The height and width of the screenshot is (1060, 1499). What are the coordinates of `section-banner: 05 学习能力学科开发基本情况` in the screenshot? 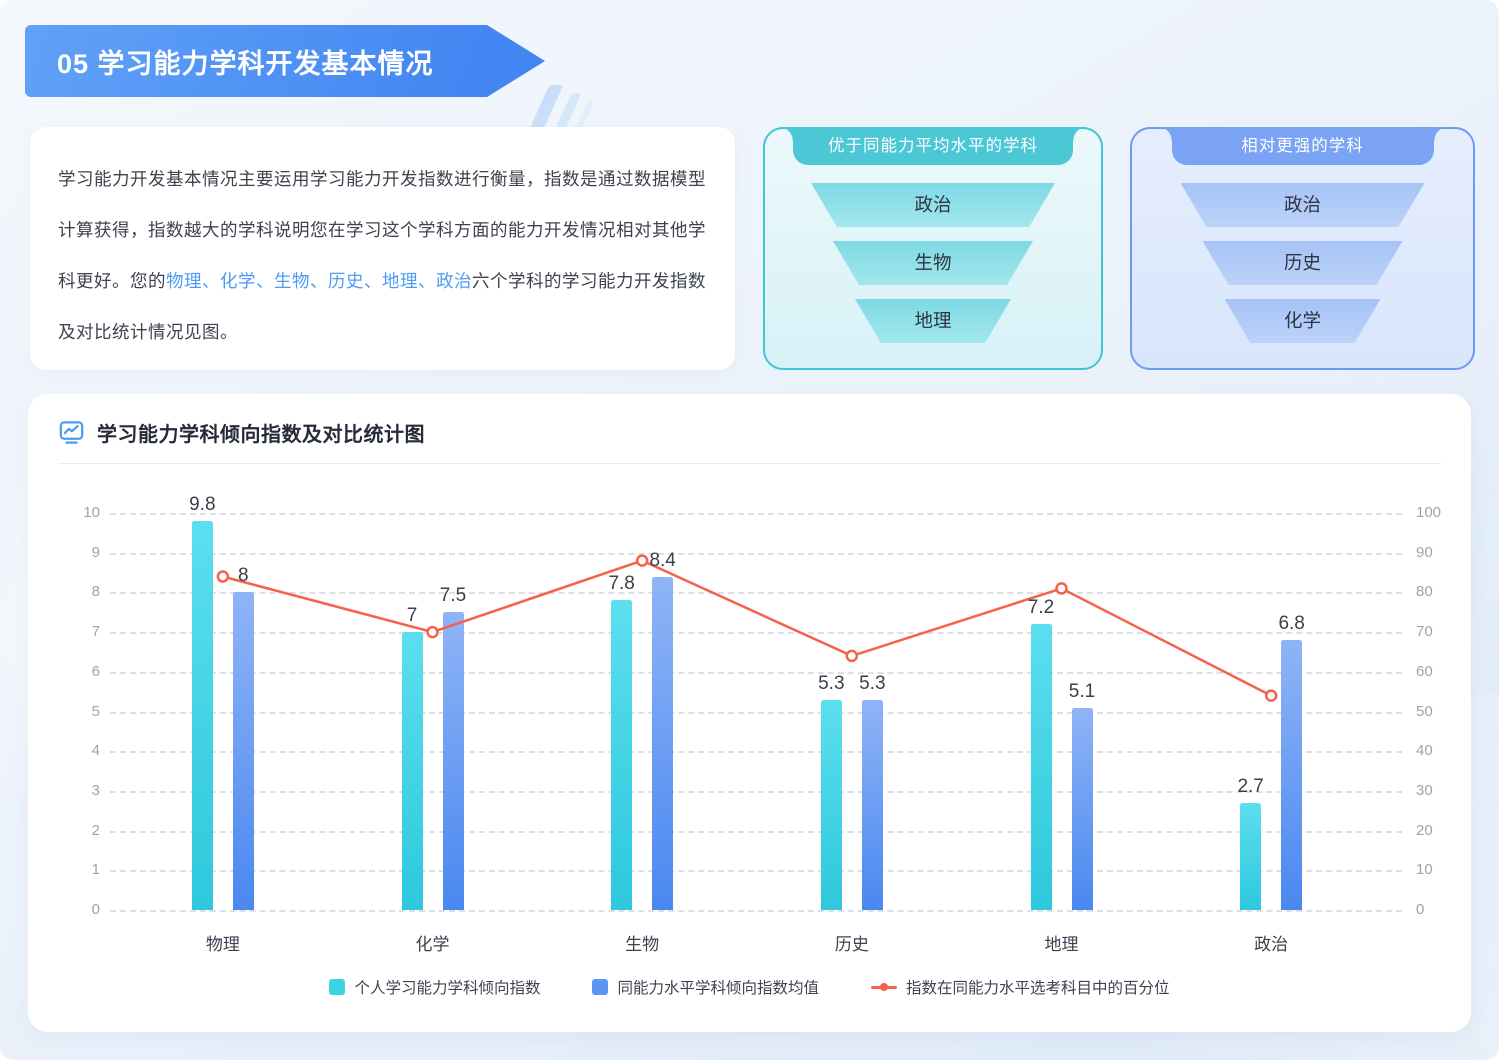 It's located at (310, 78).